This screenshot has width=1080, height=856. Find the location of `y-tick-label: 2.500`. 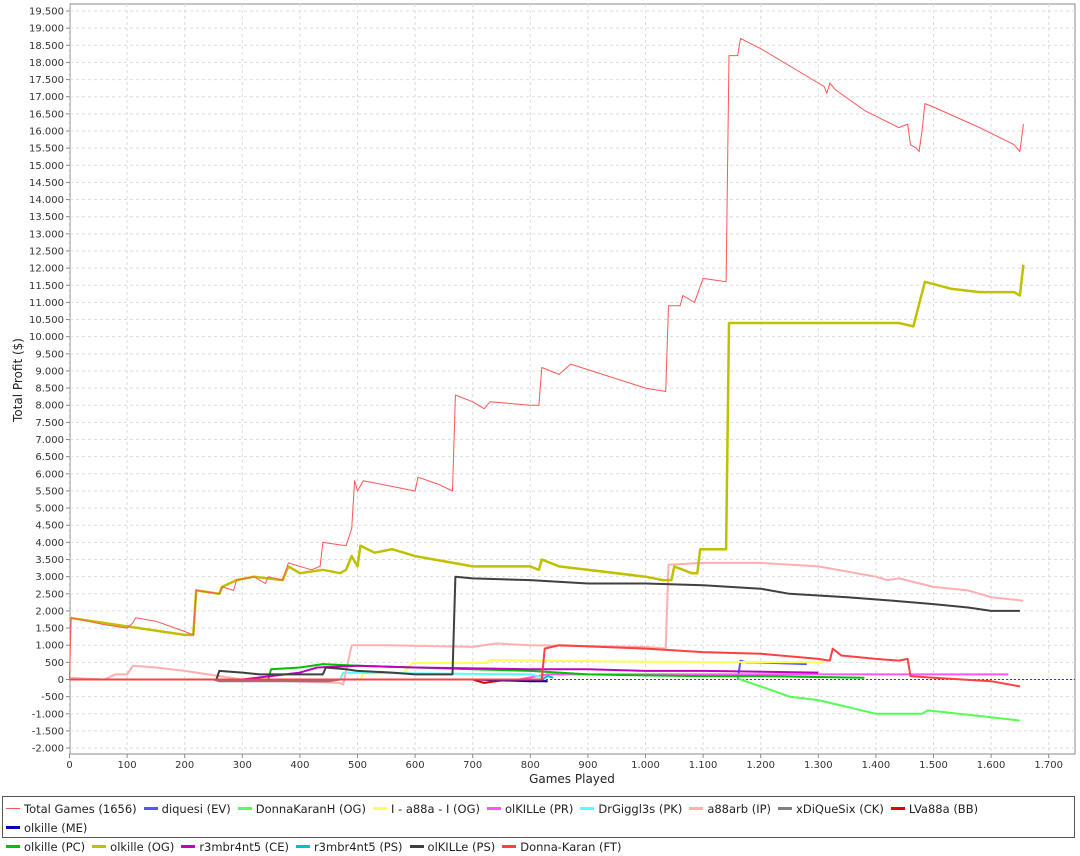

y-tick-label: 2.500 is located at coordinates (49, 594).